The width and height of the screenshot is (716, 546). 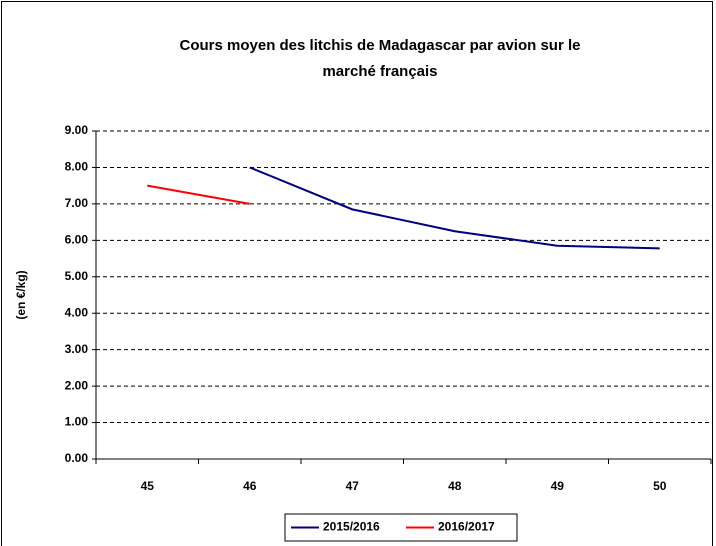 What do you see at coordinates (148, 486) in the screenshot?
I see `x-tick-label: 45` at bounding box center [148, 486].